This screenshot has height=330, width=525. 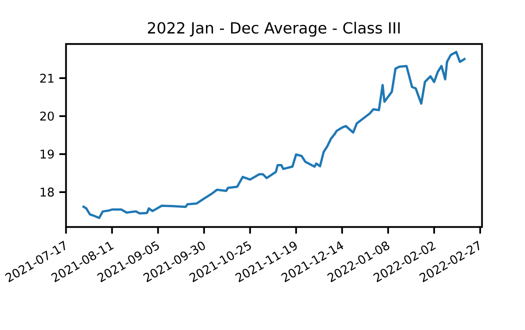 What do you see at coordinates (47, 154) in the screenshot?
I see `y-tick-label: 19` at bounding box center [47, 154].